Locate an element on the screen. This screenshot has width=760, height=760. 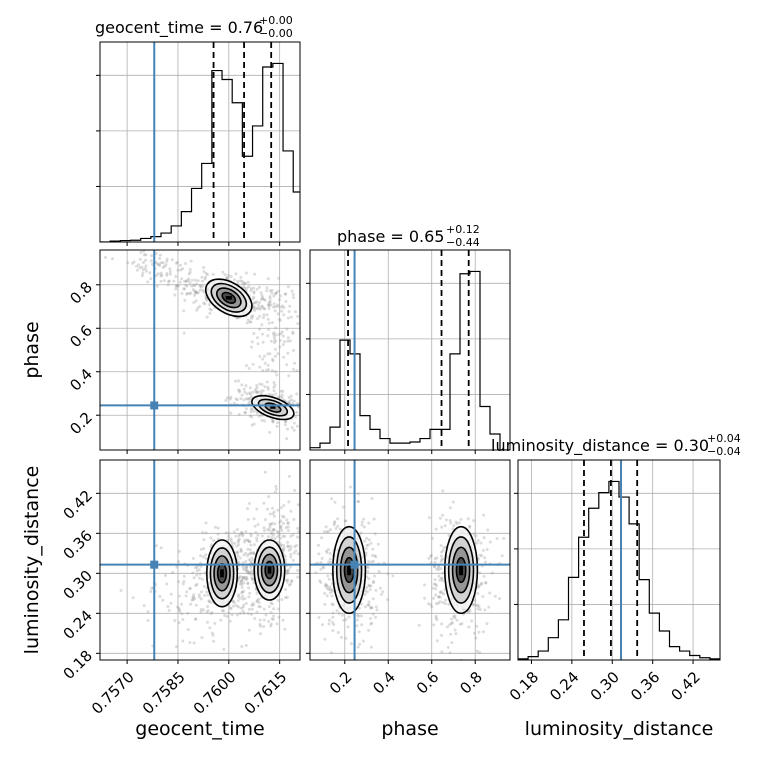
time-distance-xtick-label-3: 0.7615 is located at coordinates (266, 693).